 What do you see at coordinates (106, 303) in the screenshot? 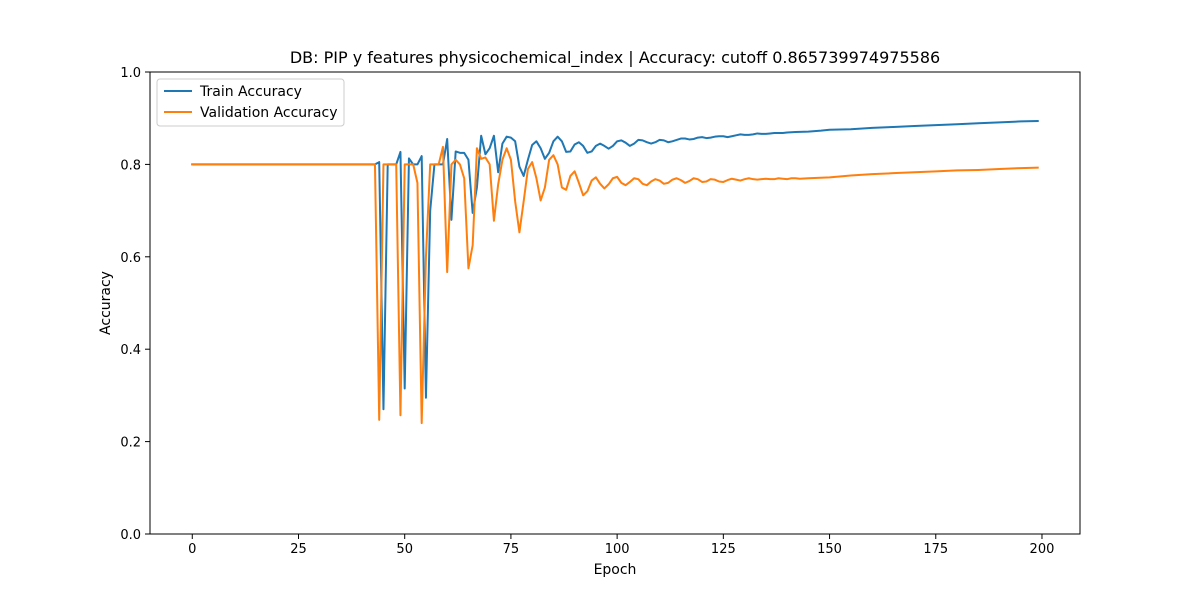
I see `y-axis-label: Accuracy` at bounding box center [106, 303].